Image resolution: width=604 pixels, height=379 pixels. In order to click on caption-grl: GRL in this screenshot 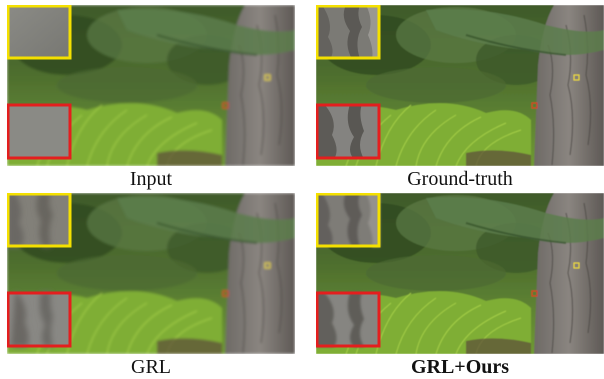, I will do `click(151, 367)`.